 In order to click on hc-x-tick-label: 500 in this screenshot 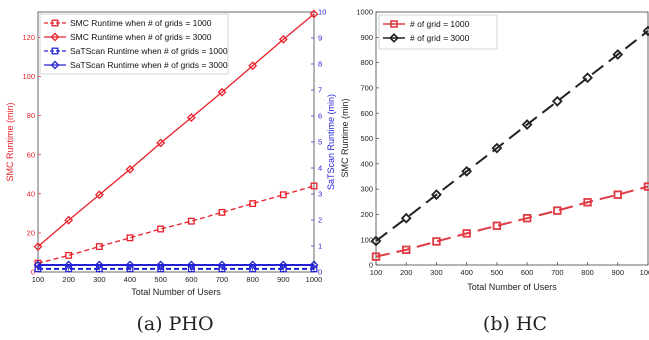, I will do `click(497, 272)`.